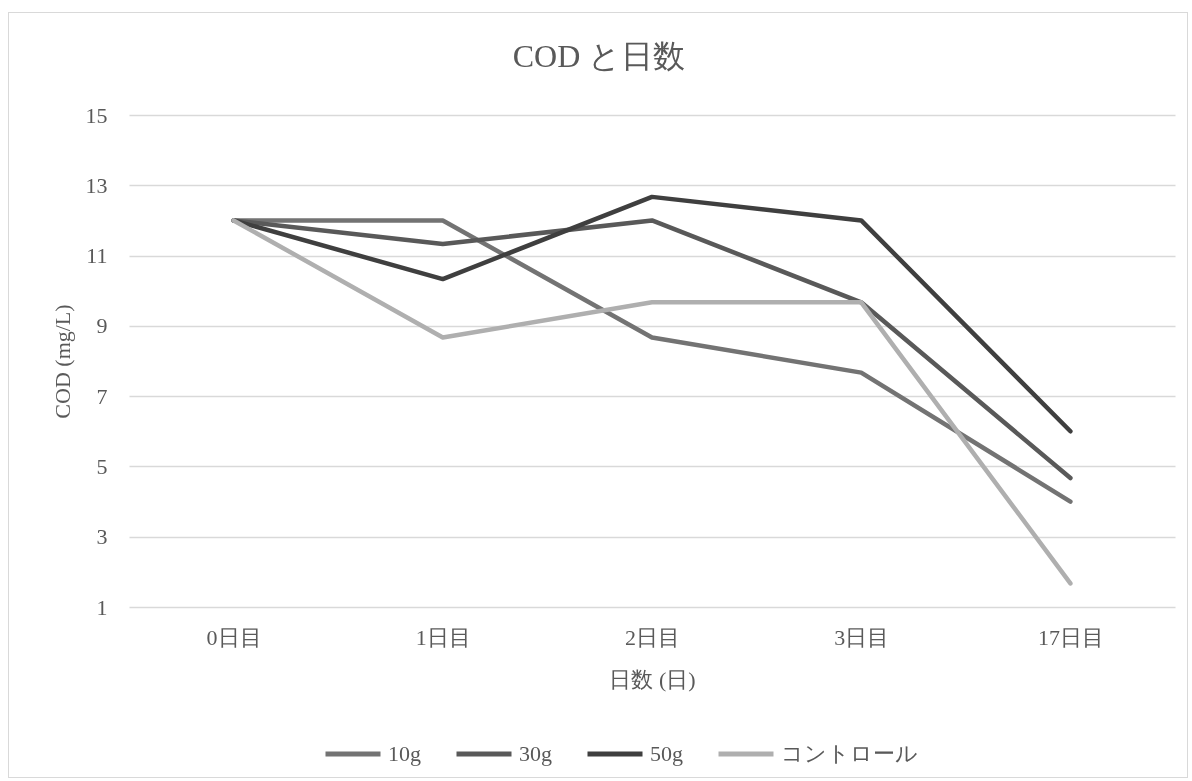 The image size is (1192, 781). What do you see at coordinates (599, 56) in the screenshot?
I see `chart-title: COD と日数` at bounding box center [599, 56].